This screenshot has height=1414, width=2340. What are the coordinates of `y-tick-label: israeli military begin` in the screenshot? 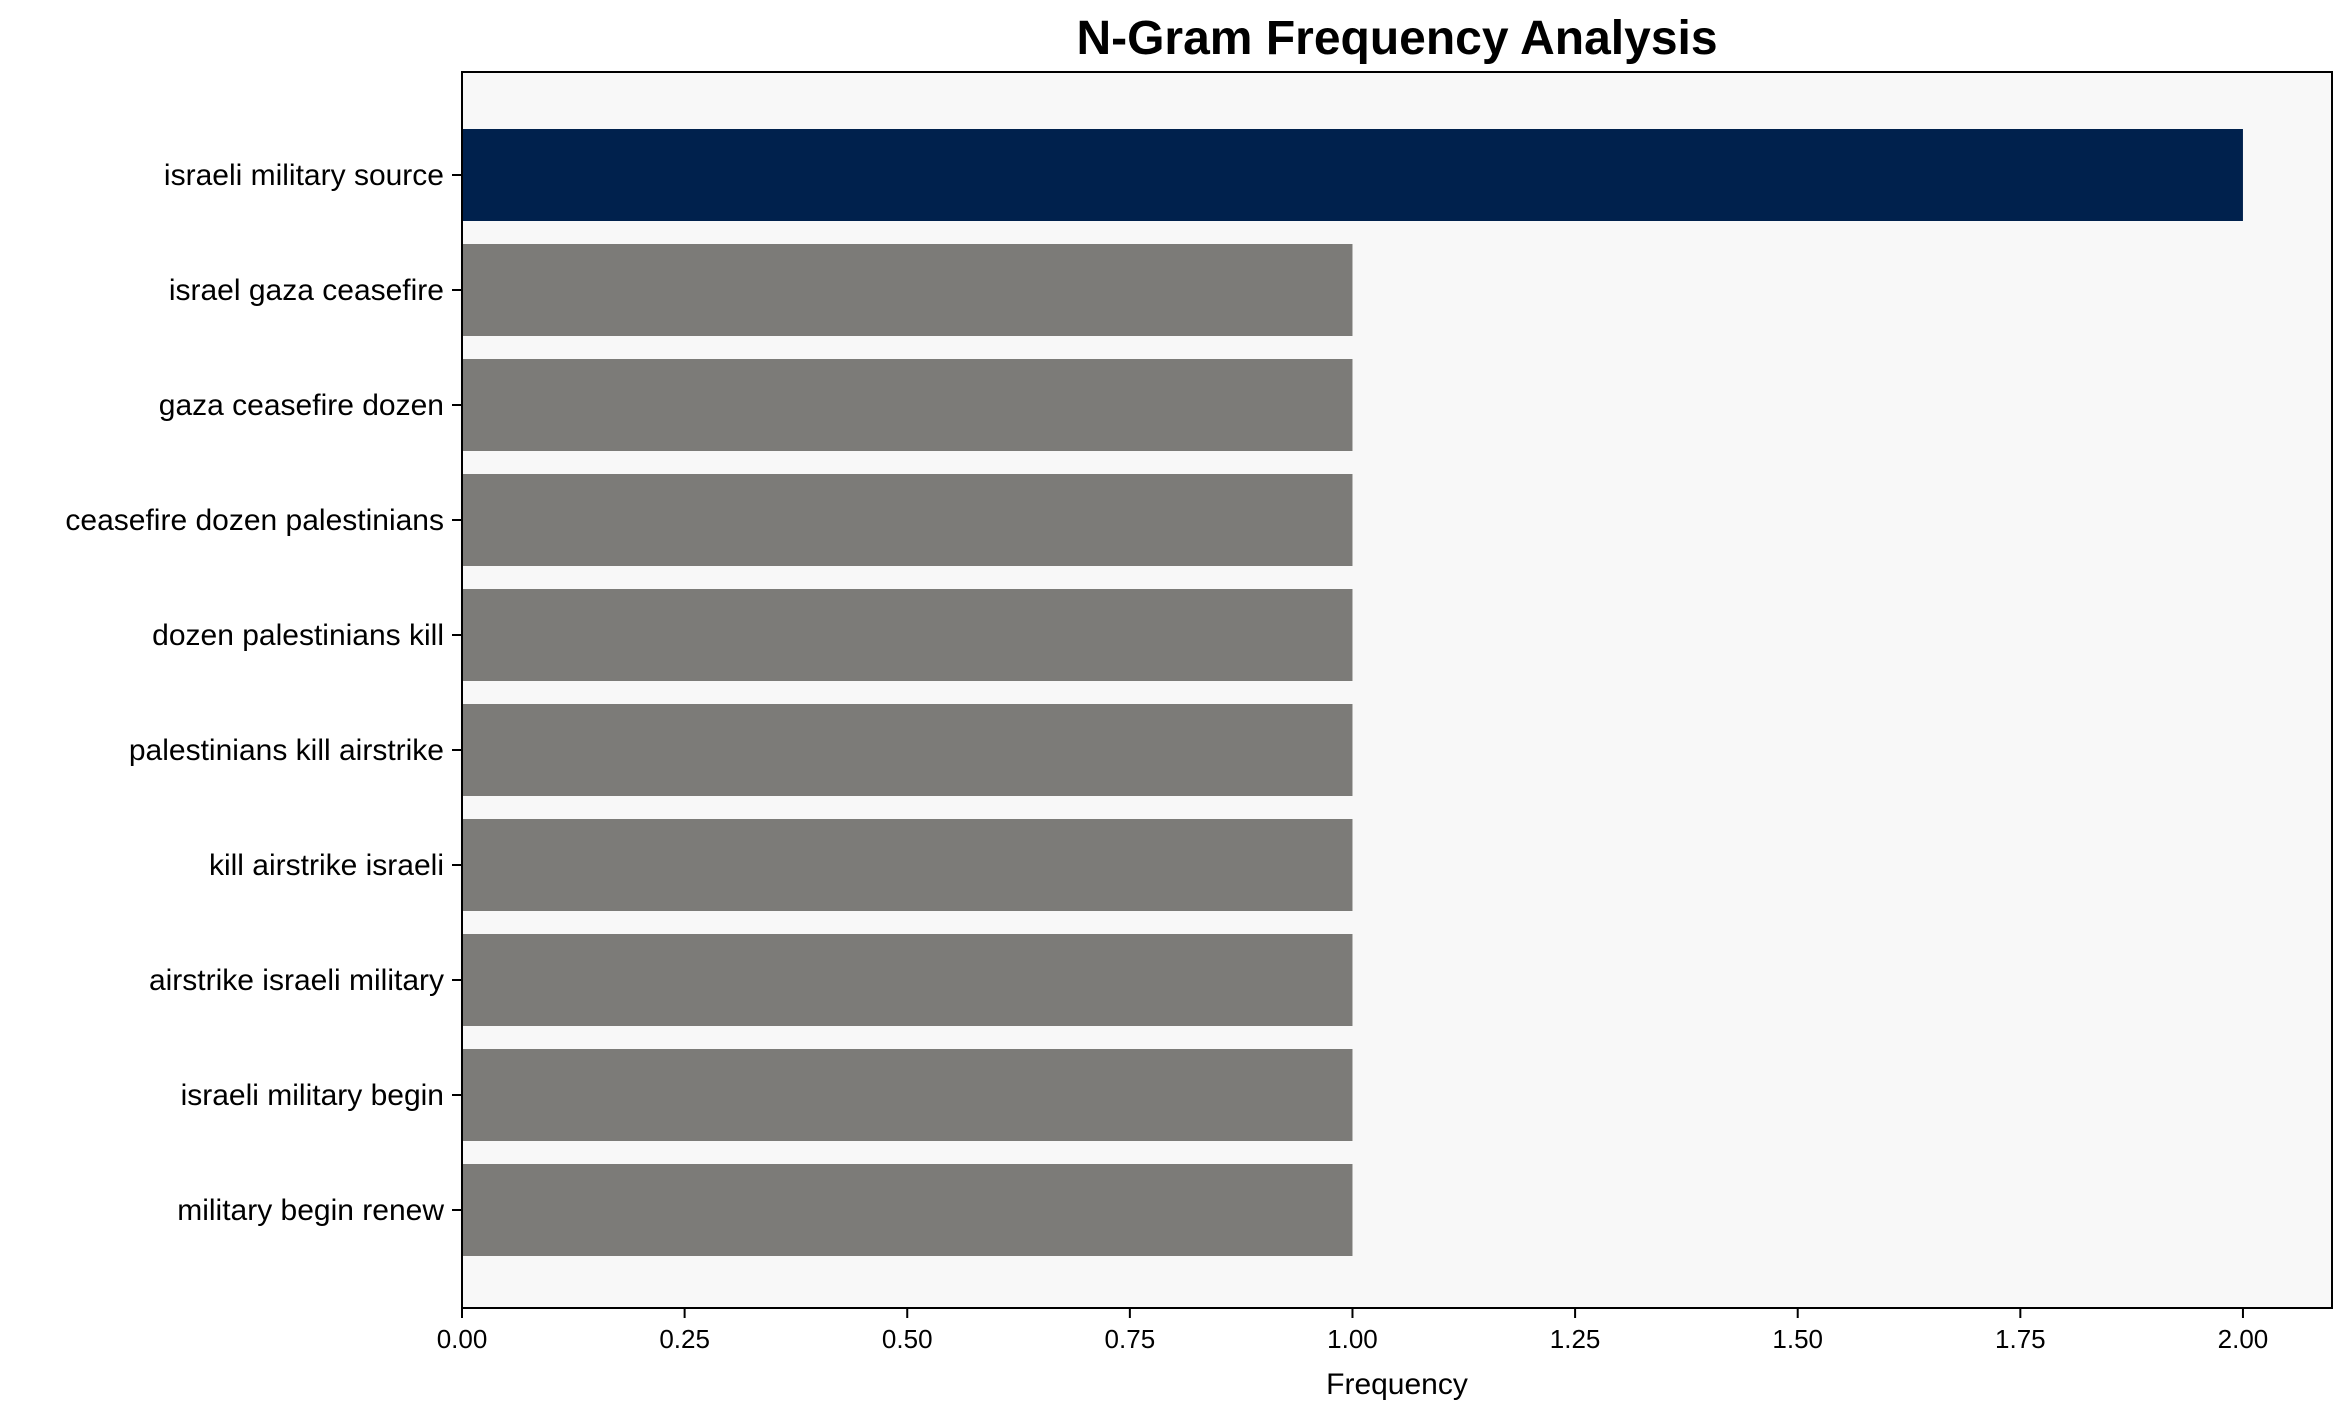 It's located at (312, 1095).